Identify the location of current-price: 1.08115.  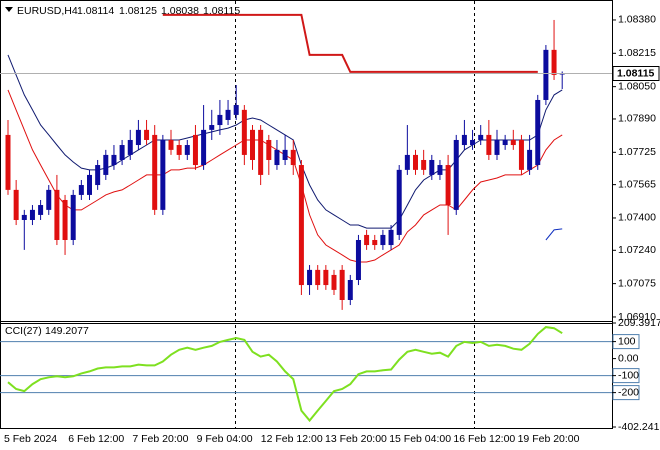
(636, 73).